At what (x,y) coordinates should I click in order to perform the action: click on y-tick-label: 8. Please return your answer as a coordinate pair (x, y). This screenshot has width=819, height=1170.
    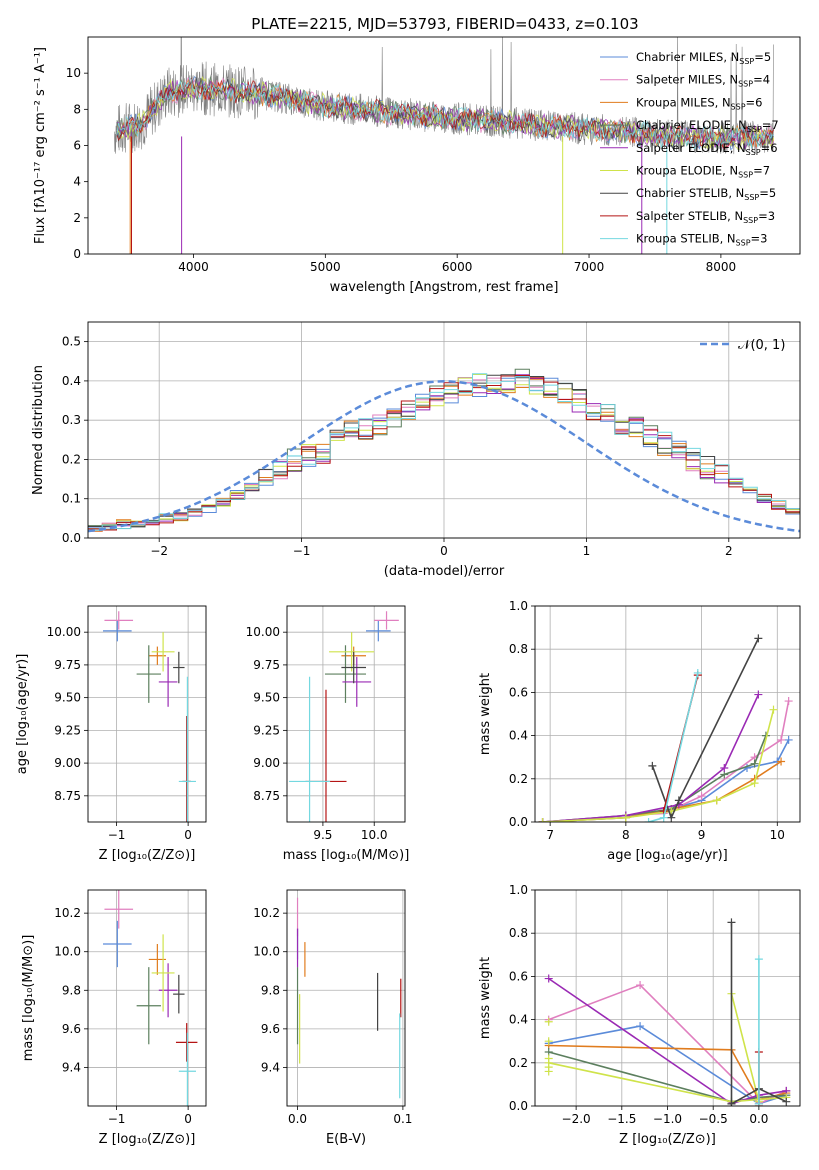
    Looking at the image, I should click on (77, 109).